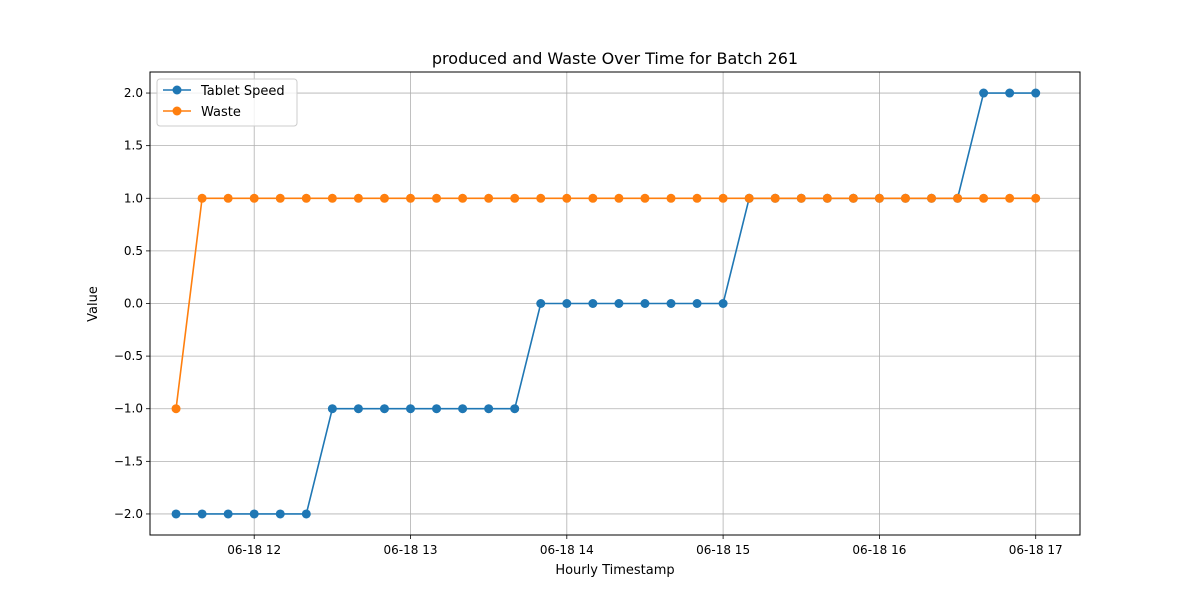 The image size is (1200, 600). I want to click on legend: Tablet Speed Waste, so click(227, 102).